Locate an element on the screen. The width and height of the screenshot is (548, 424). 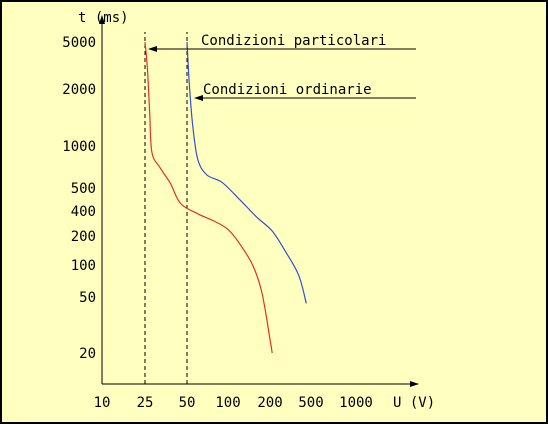
label-condizioni-ordinarie: Condizioni ordinarie is located at coordinates (287, 90).